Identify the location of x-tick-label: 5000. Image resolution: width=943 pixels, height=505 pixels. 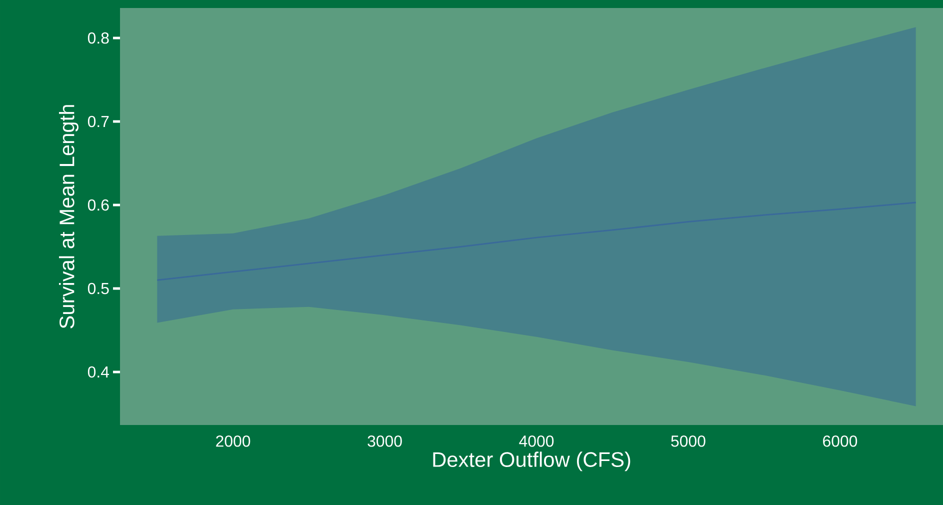
(688, 441).